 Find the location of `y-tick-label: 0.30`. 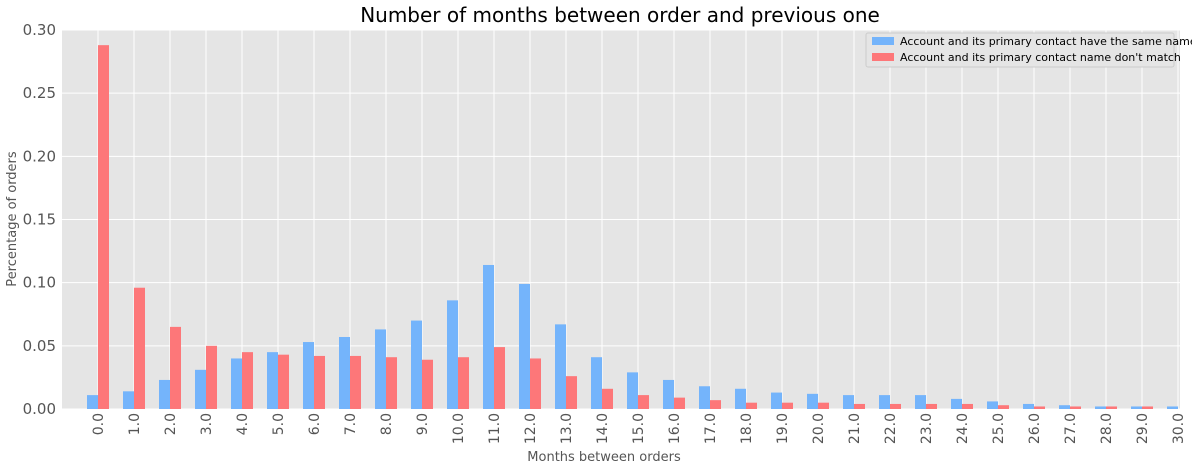

y-tick-label: 0.30 is located at coordinates (39, 30).